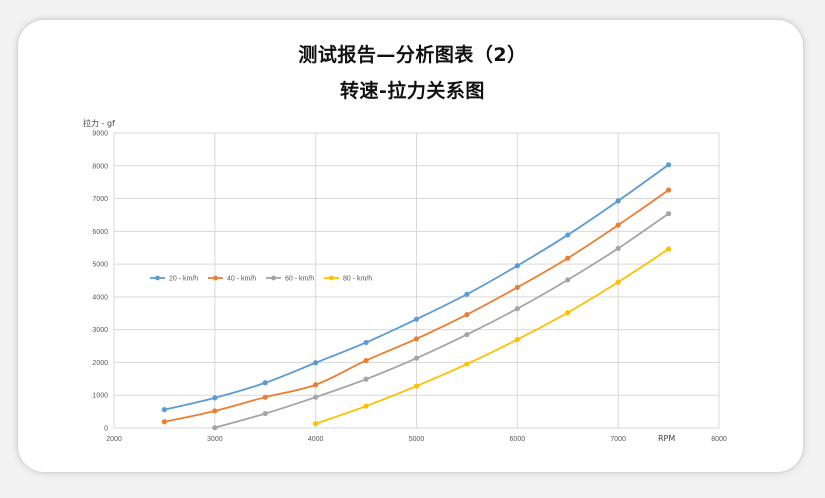 The width and height of the screenshot is (825, 498). What do you see at coordinates (261, 279) in the screenshot?
I see `legend: 20 - km/h 40 - km/h 60 - km/h 80 - km/h` at bounding box center [261, 279].